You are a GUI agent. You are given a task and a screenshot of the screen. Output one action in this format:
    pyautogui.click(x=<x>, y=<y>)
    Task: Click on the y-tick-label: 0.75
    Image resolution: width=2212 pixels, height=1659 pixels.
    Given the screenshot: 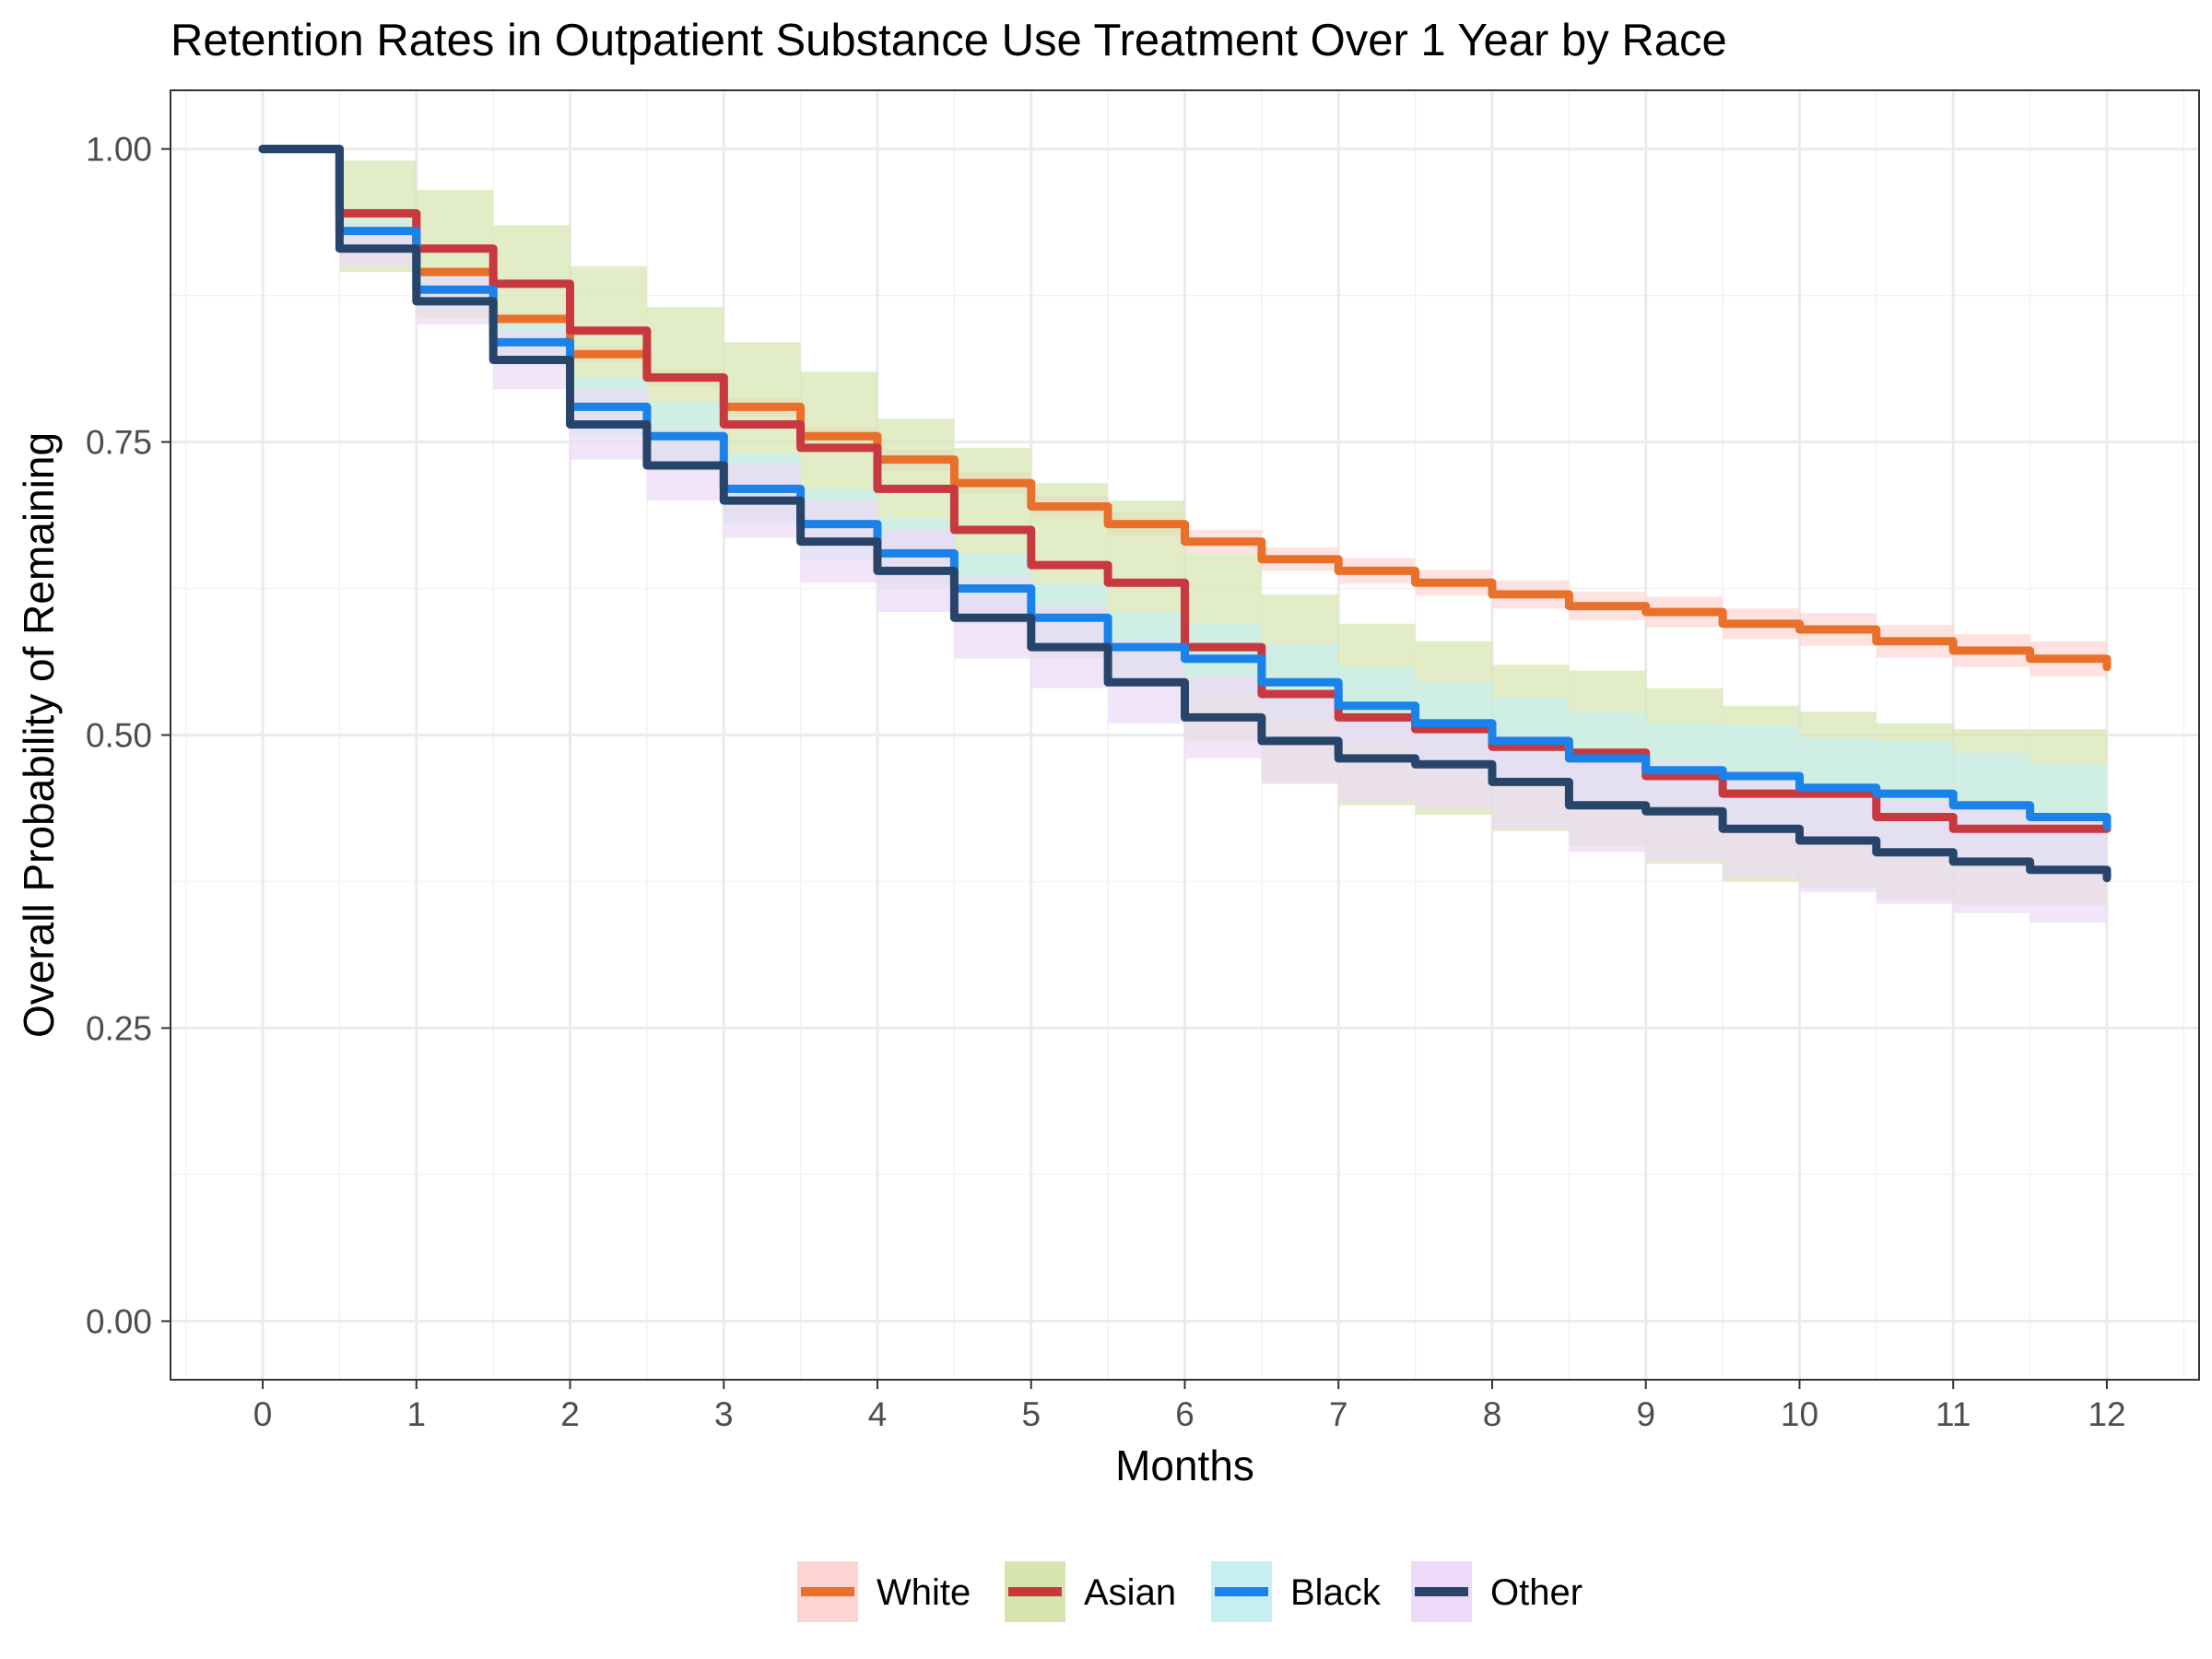 What is the action you would take?
    pyautogui.click(x=119, y=443)
    